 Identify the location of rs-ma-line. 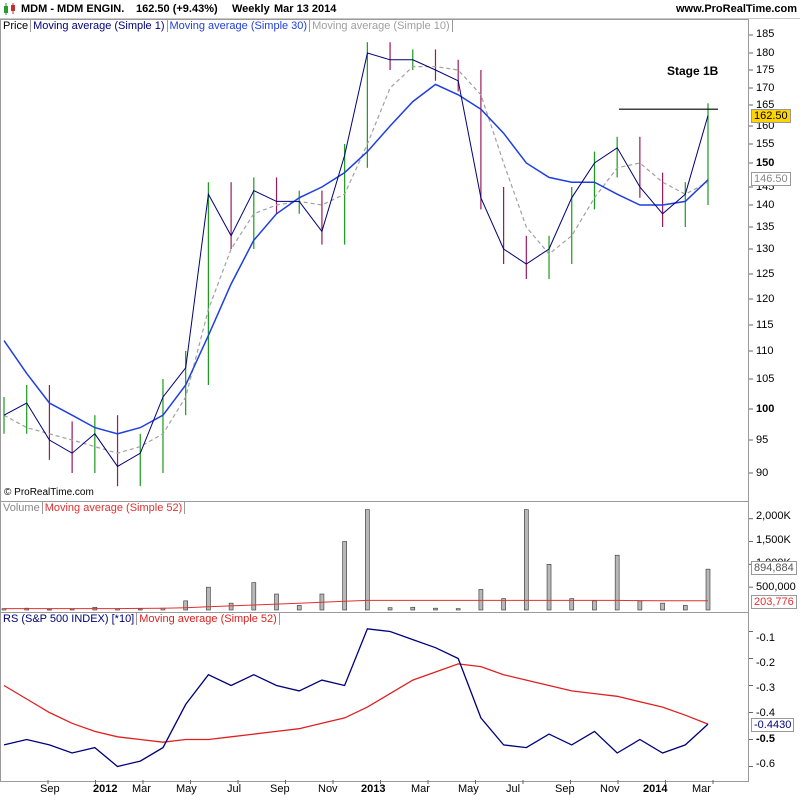
(356, 703).